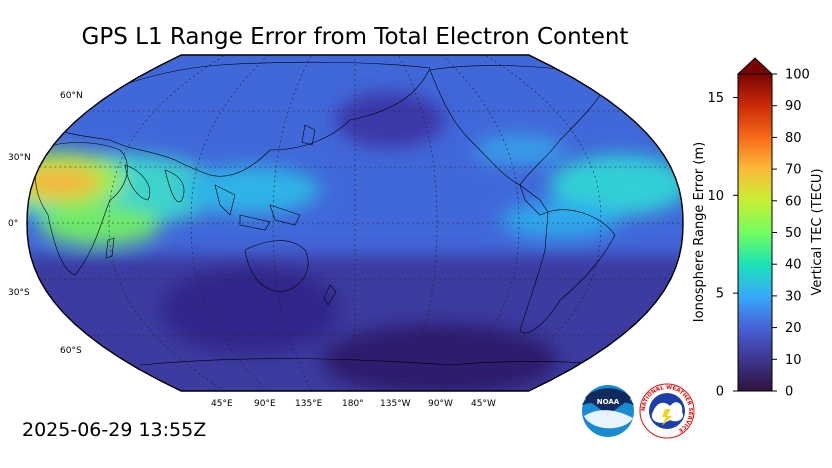 The image size is (832, 468). What do you see at coordinates (71, 351) in the screenshot?
I see `lat-label-60s: 60°S` at bounding box center [71, 351].